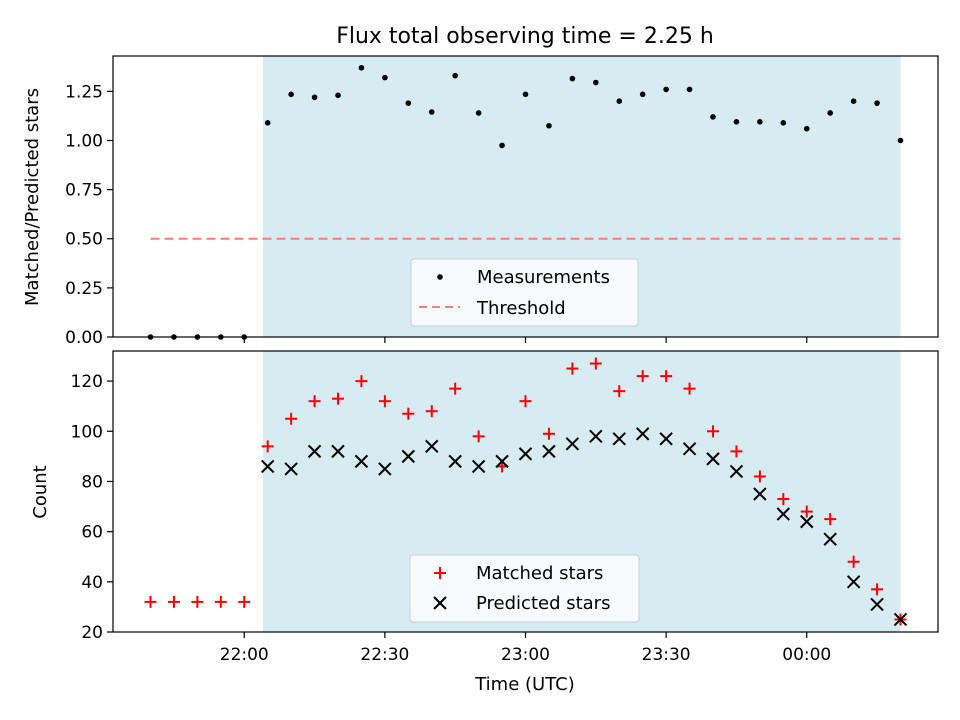 This screenshot has width=960, height=720. I want to click on top-y-axis-label: Matched/Predicted stars, so click(32, 197).